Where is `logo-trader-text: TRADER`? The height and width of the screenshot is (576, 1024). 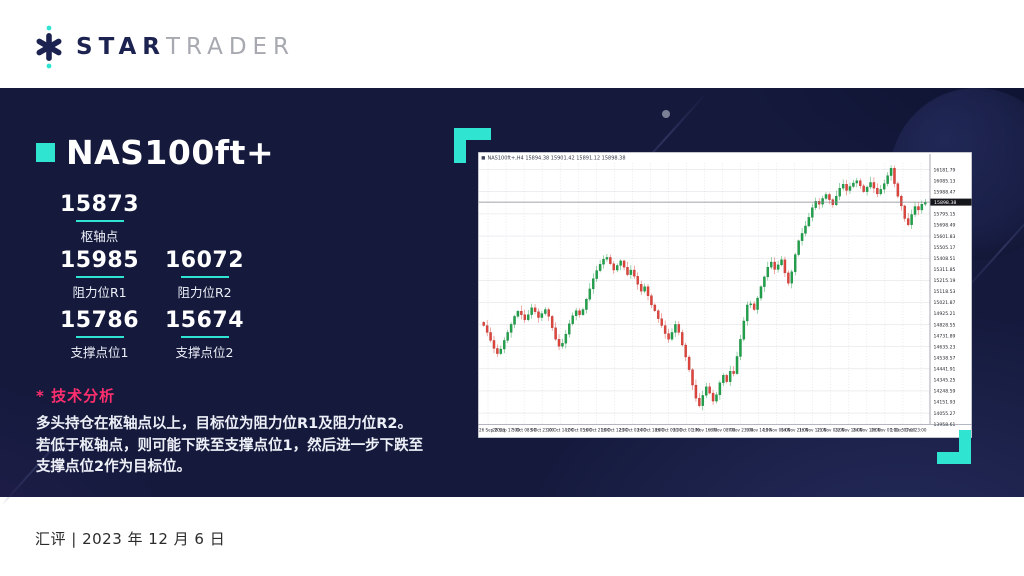 logo-trader-text: TRADER is located at coordinates (230, 46).